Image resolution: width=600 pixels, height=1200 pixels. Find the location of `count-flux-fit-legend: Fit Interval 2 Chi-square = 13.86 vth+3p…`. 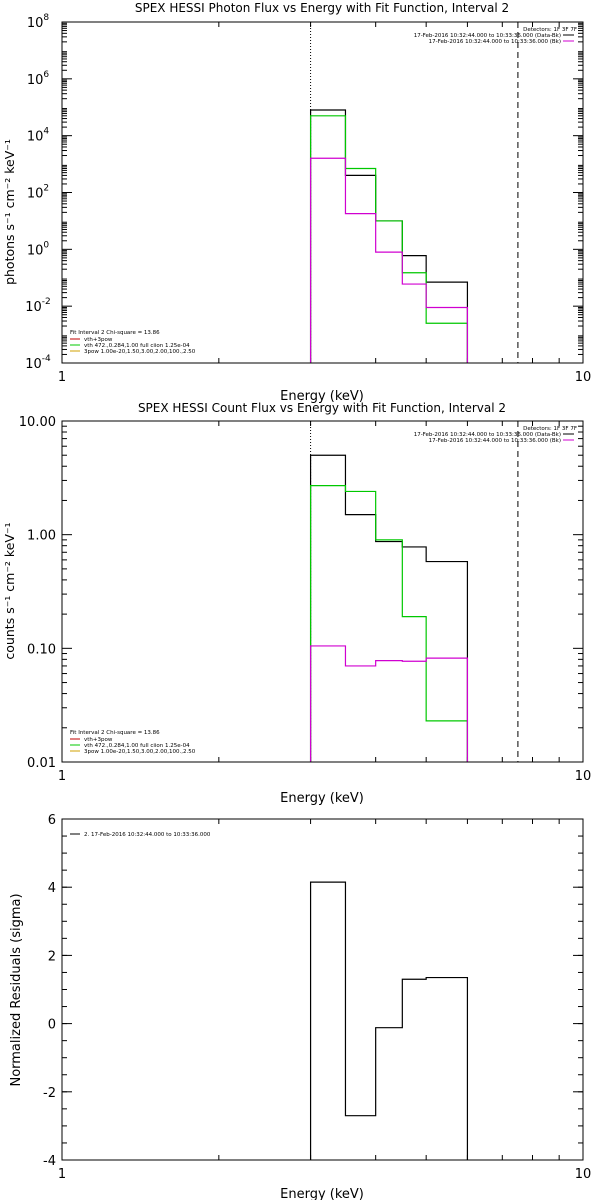

count-flux-fit-legend: Fit Interval 2 Chi-square = 13.86 vth+3p… is located at coordinates (133, 742).